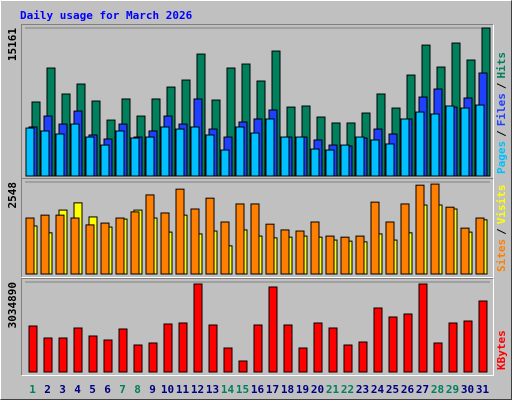 The width and height of the screenshot is (512, 400). Describe the element at coordinates (408, 389) in the screenshot. I see `x-tick-label: 26` at that location.